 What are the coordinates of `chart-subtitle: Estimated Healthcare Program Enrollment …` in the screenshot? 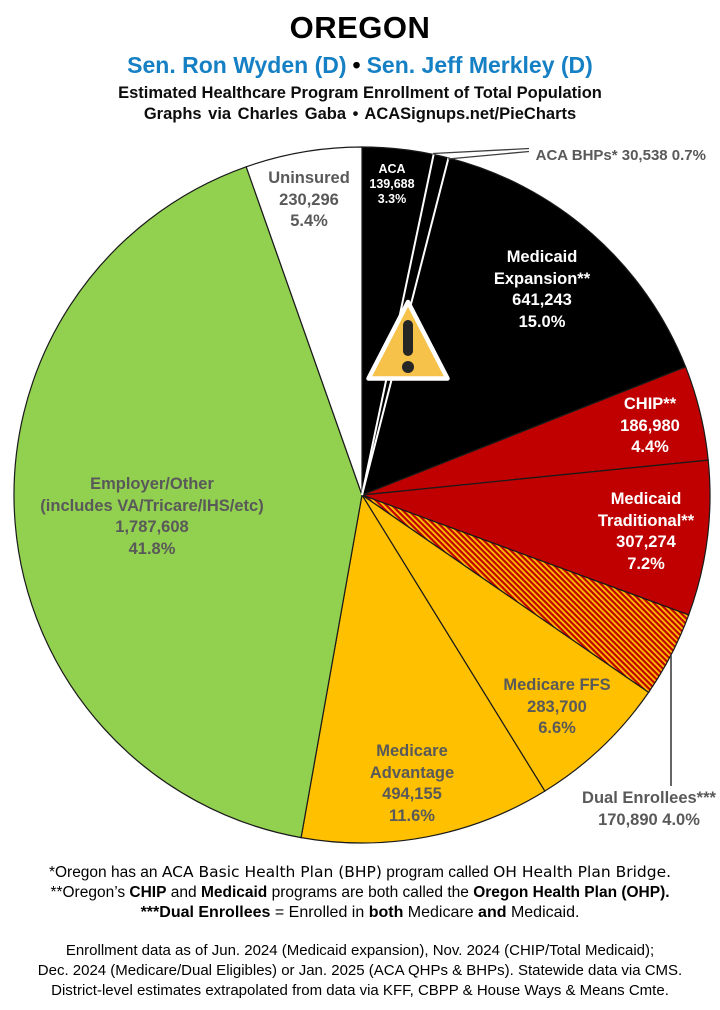 It's located at (360, 93).